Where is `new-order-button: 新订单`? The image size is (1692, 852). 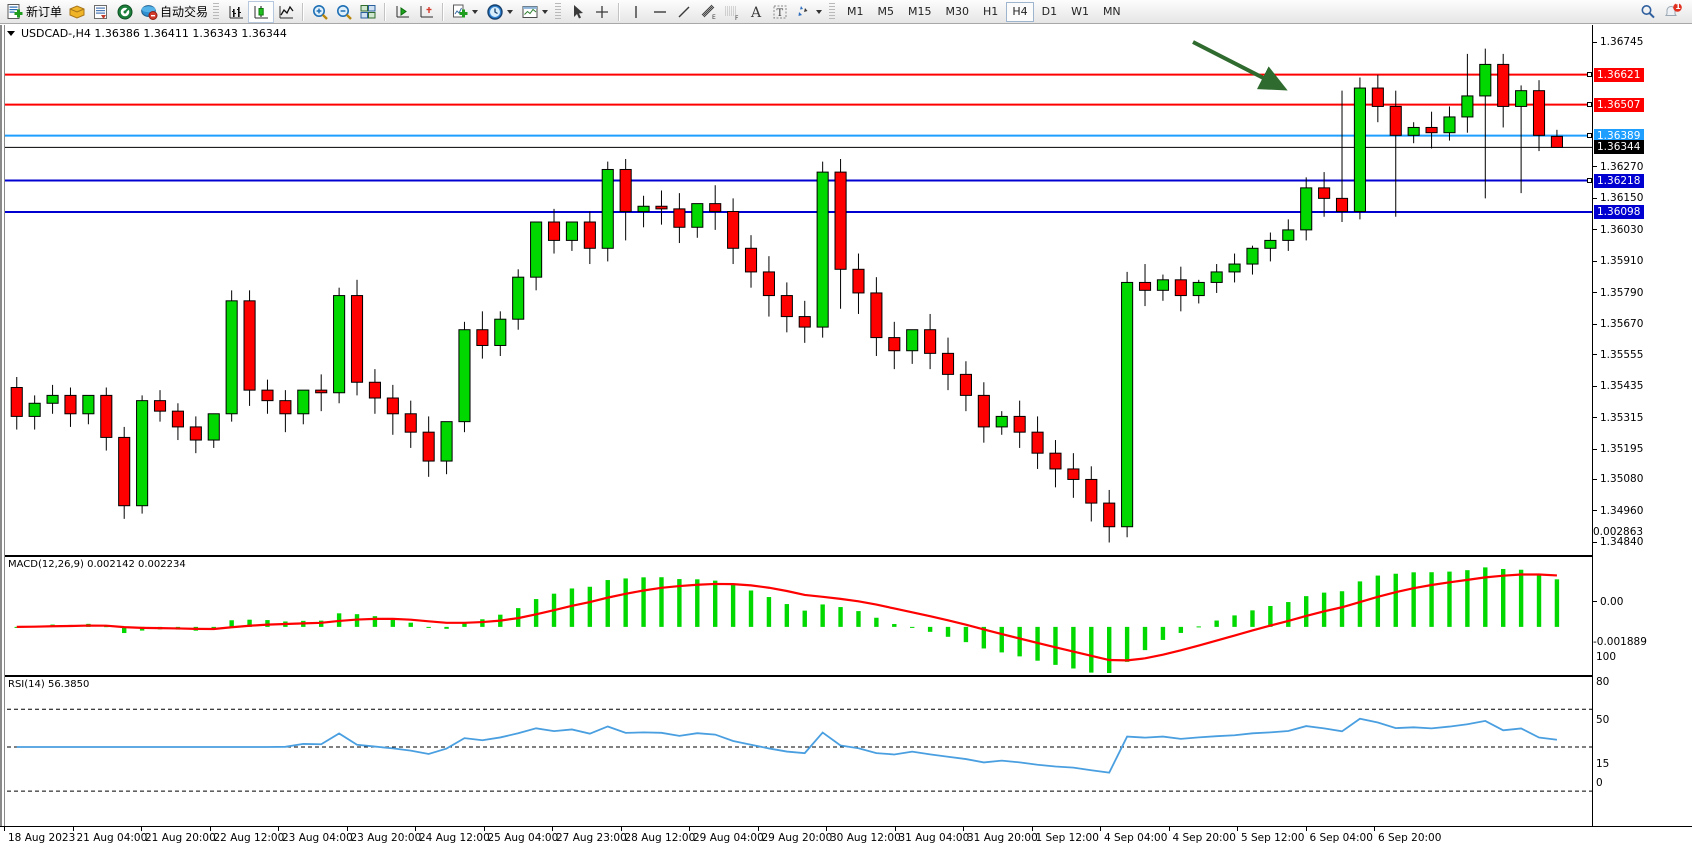
new-order-button: 新订单 is located at coordinates (34, 12).